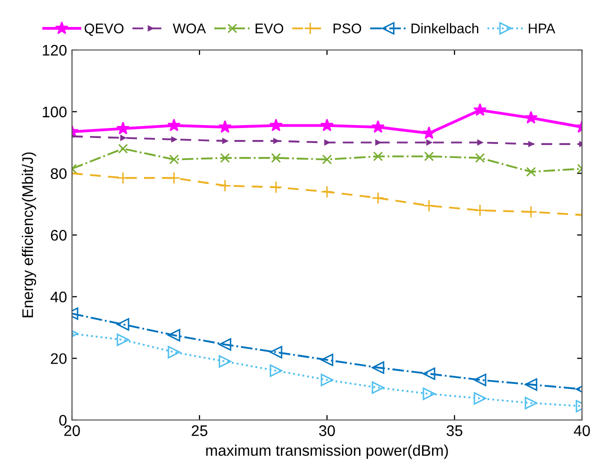 This screenshot has width=599, height=470. What do you see at coordinates (58, 358) in the screenshot?
I see `y-tick-label: 20` at bounding box center [58, 358].